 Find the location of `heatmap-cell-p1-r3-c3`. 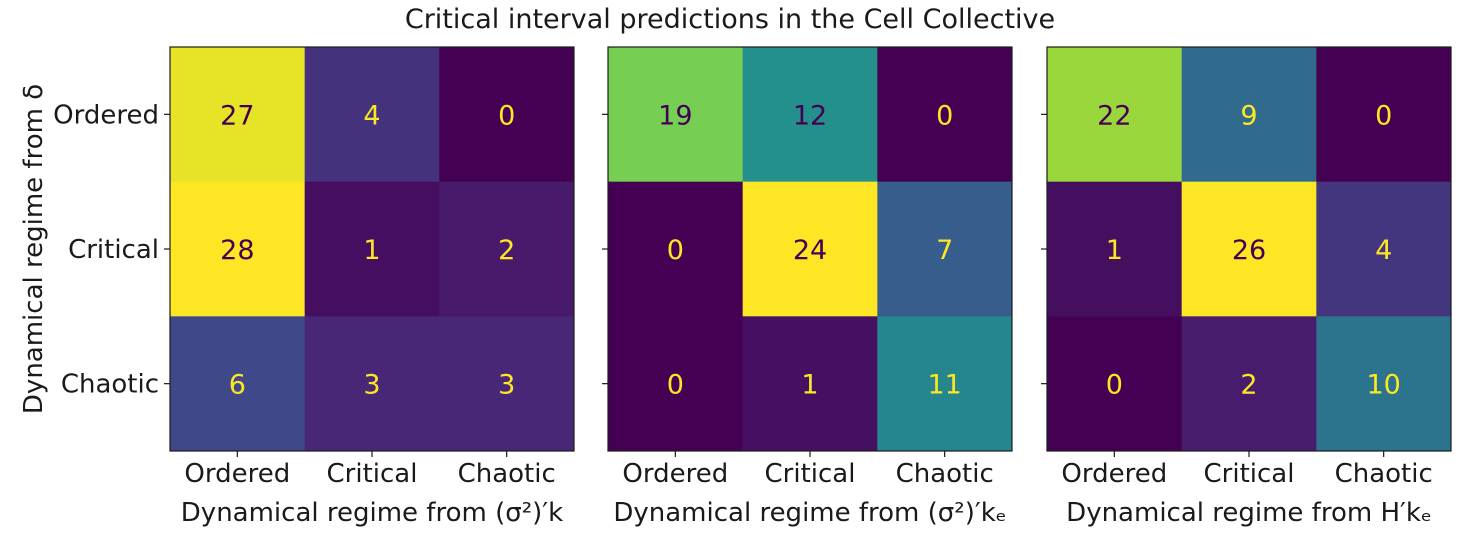

heatmap-cell-p1-r3-c3 is located at coordinates (507, 384).